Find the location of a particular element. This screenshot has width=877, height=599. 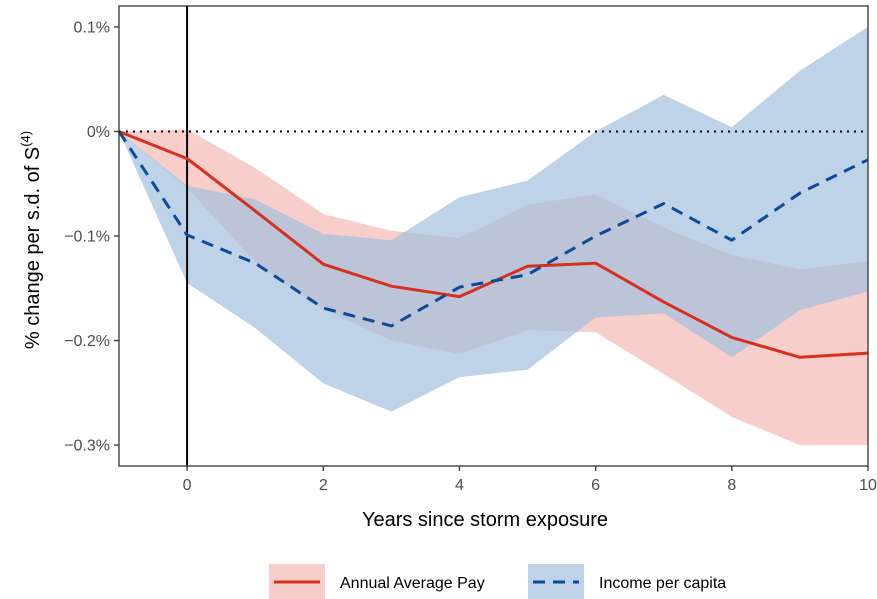

x-axis: 0 2 4 6 8 10 is located at coordinates (530, 480).